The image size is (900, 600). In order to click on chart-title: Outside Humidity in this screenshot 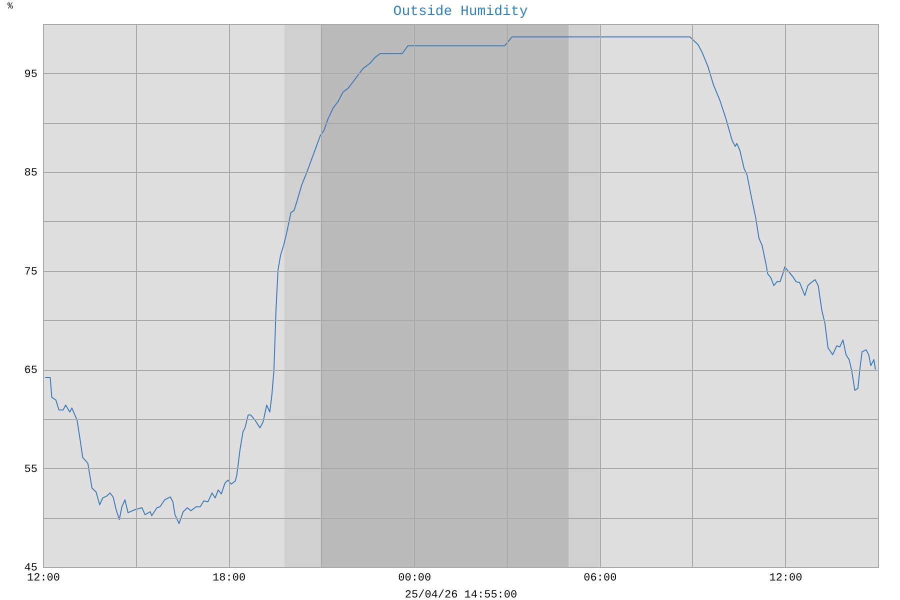, I will do `click(460, 12)`.